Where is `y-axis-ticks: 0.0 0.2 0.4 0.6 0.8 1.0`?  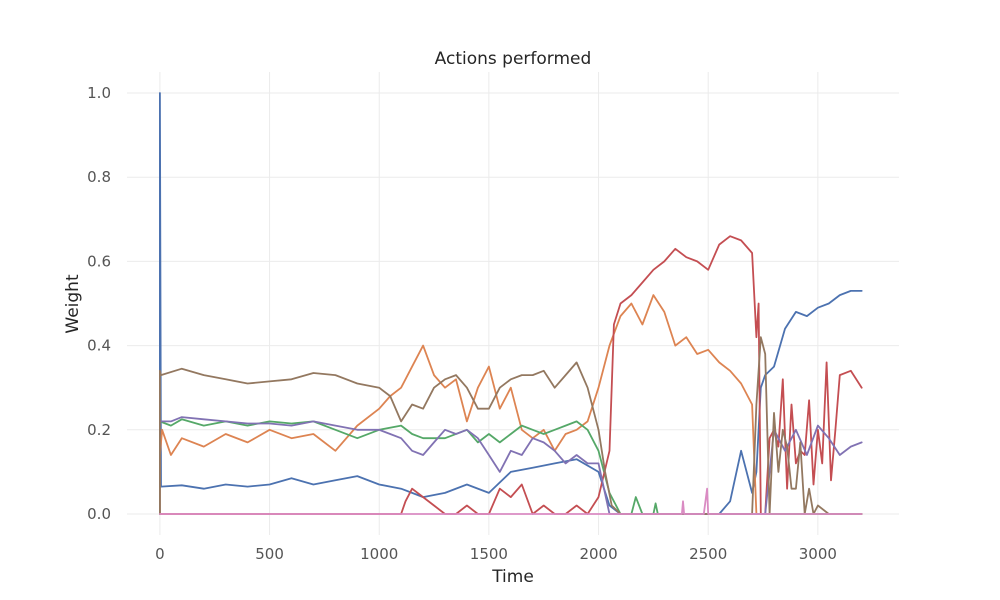
y-axis-ticks: 0.0 0.2 0.4 0.6 0.8 1.0 is located at coordinates (99, 303).